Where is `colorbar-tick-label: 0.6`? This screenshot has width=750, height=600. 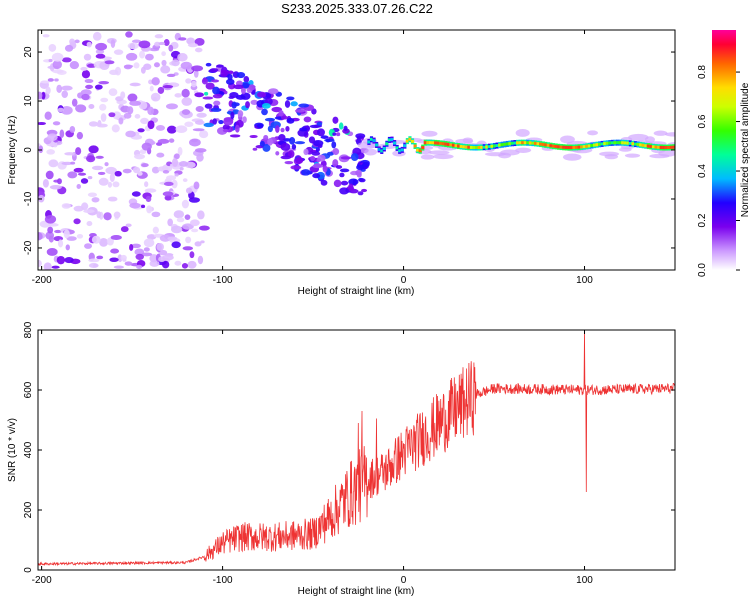
colorbar-tick-label: 0.6 is located at coordinates (702, 121).